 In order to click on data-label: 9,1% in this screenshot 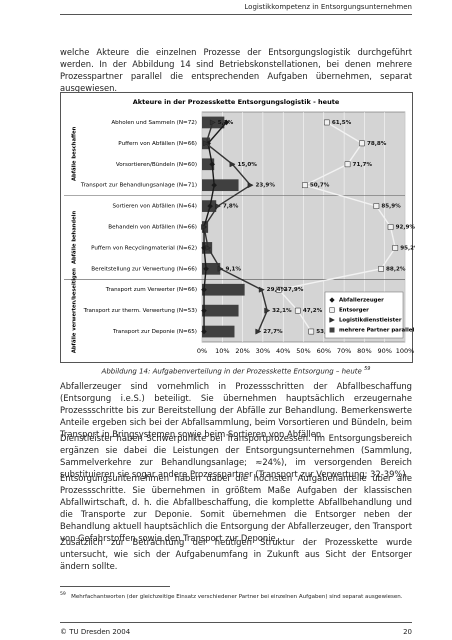, I will do `click(233, 269)`.